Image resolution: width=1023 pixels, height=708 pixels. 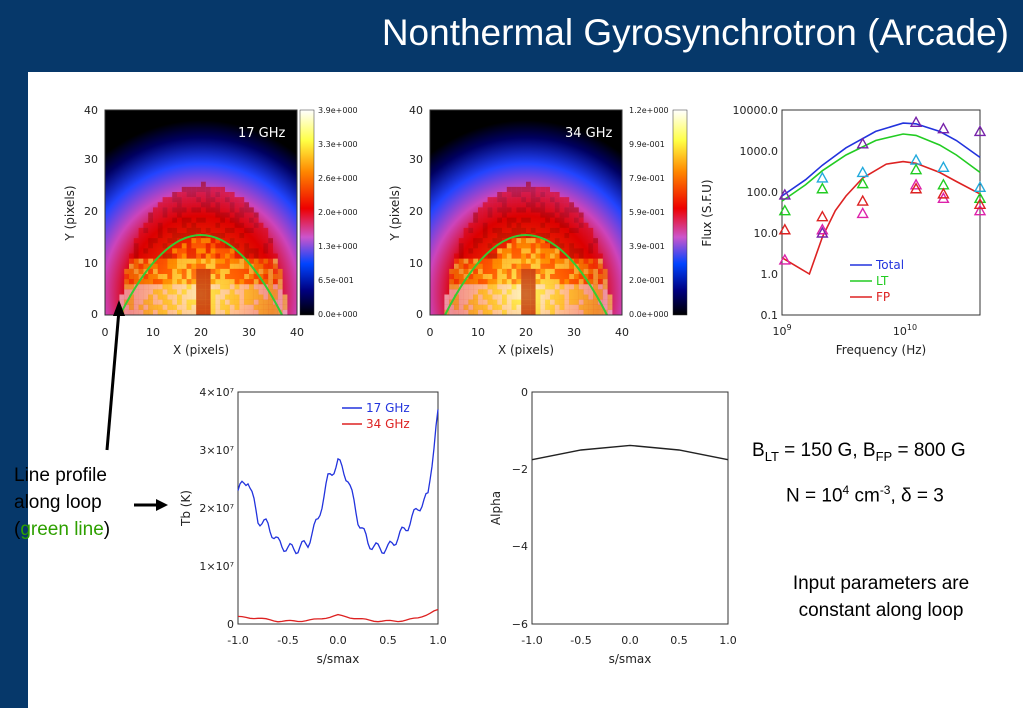 What do you see at coordinates (647, 246) in the screenshot?
I see `colorbar-tick: 3.9e-001` at bounding box center [647, 246].